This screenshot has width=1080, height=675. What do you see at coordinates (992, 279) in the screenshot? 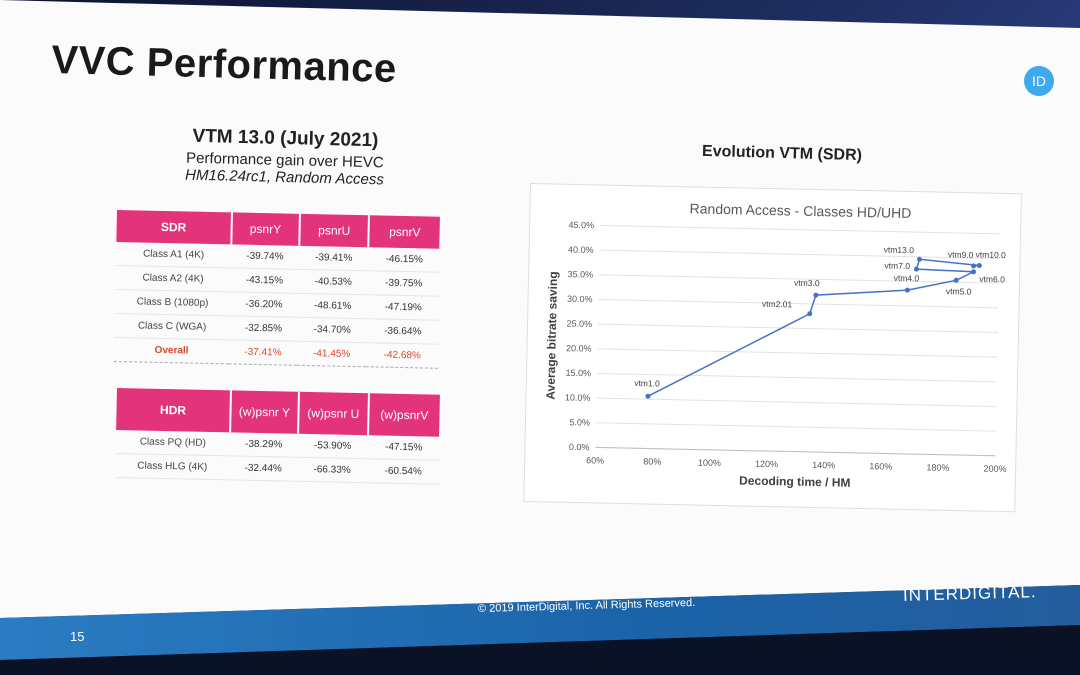
I see `data-label: vtm6.0` at bounding box center [992, 279].